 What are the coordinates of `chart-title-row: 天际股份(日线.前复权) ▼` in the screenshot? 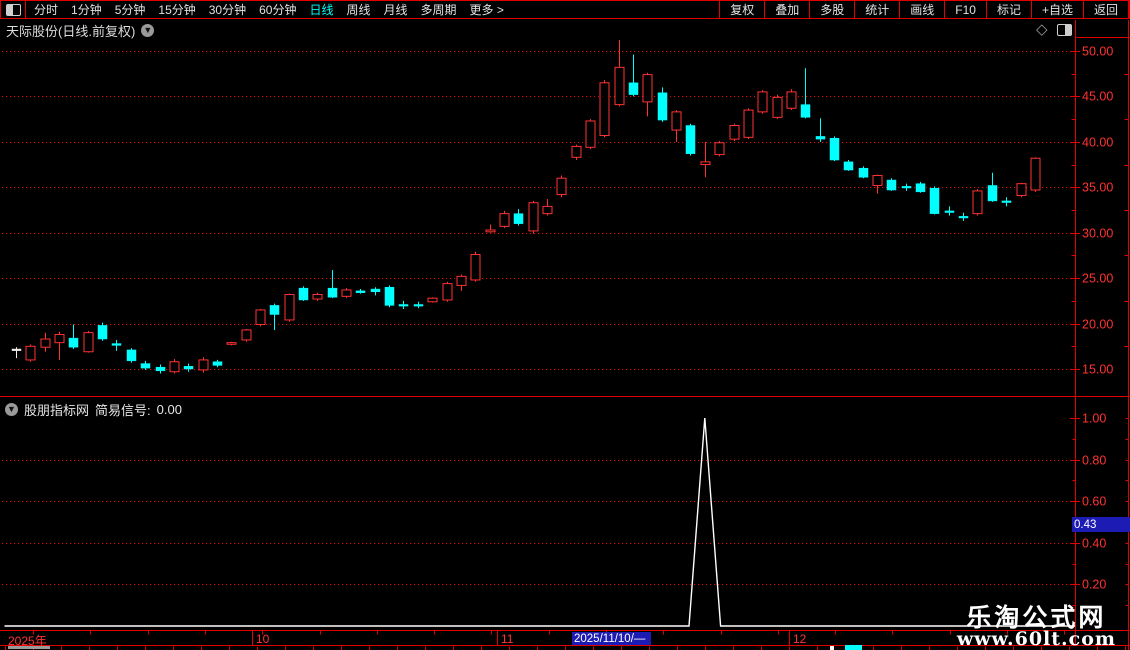 It's located at (80, 30).